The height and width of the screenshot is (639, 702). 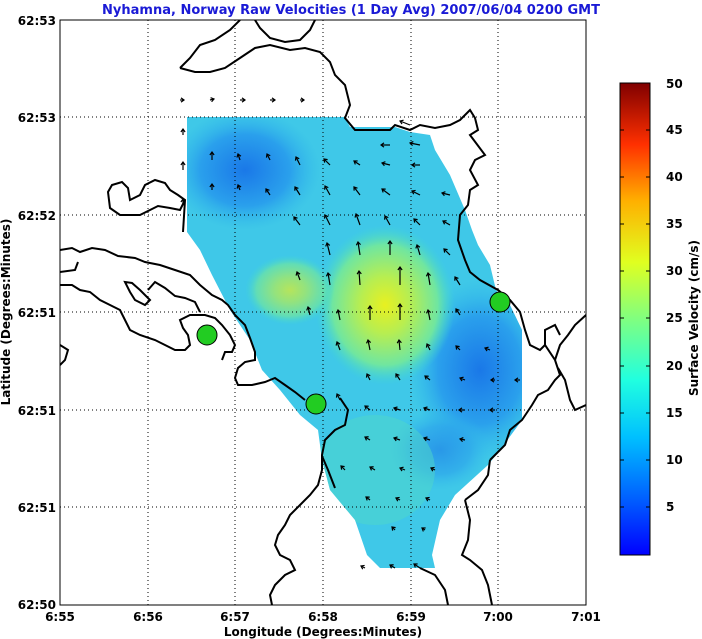 What do you see at coordinates (674, 130) in the screenshot?
I see `colorbar-tick: 45` at bounding box center [674, 130].